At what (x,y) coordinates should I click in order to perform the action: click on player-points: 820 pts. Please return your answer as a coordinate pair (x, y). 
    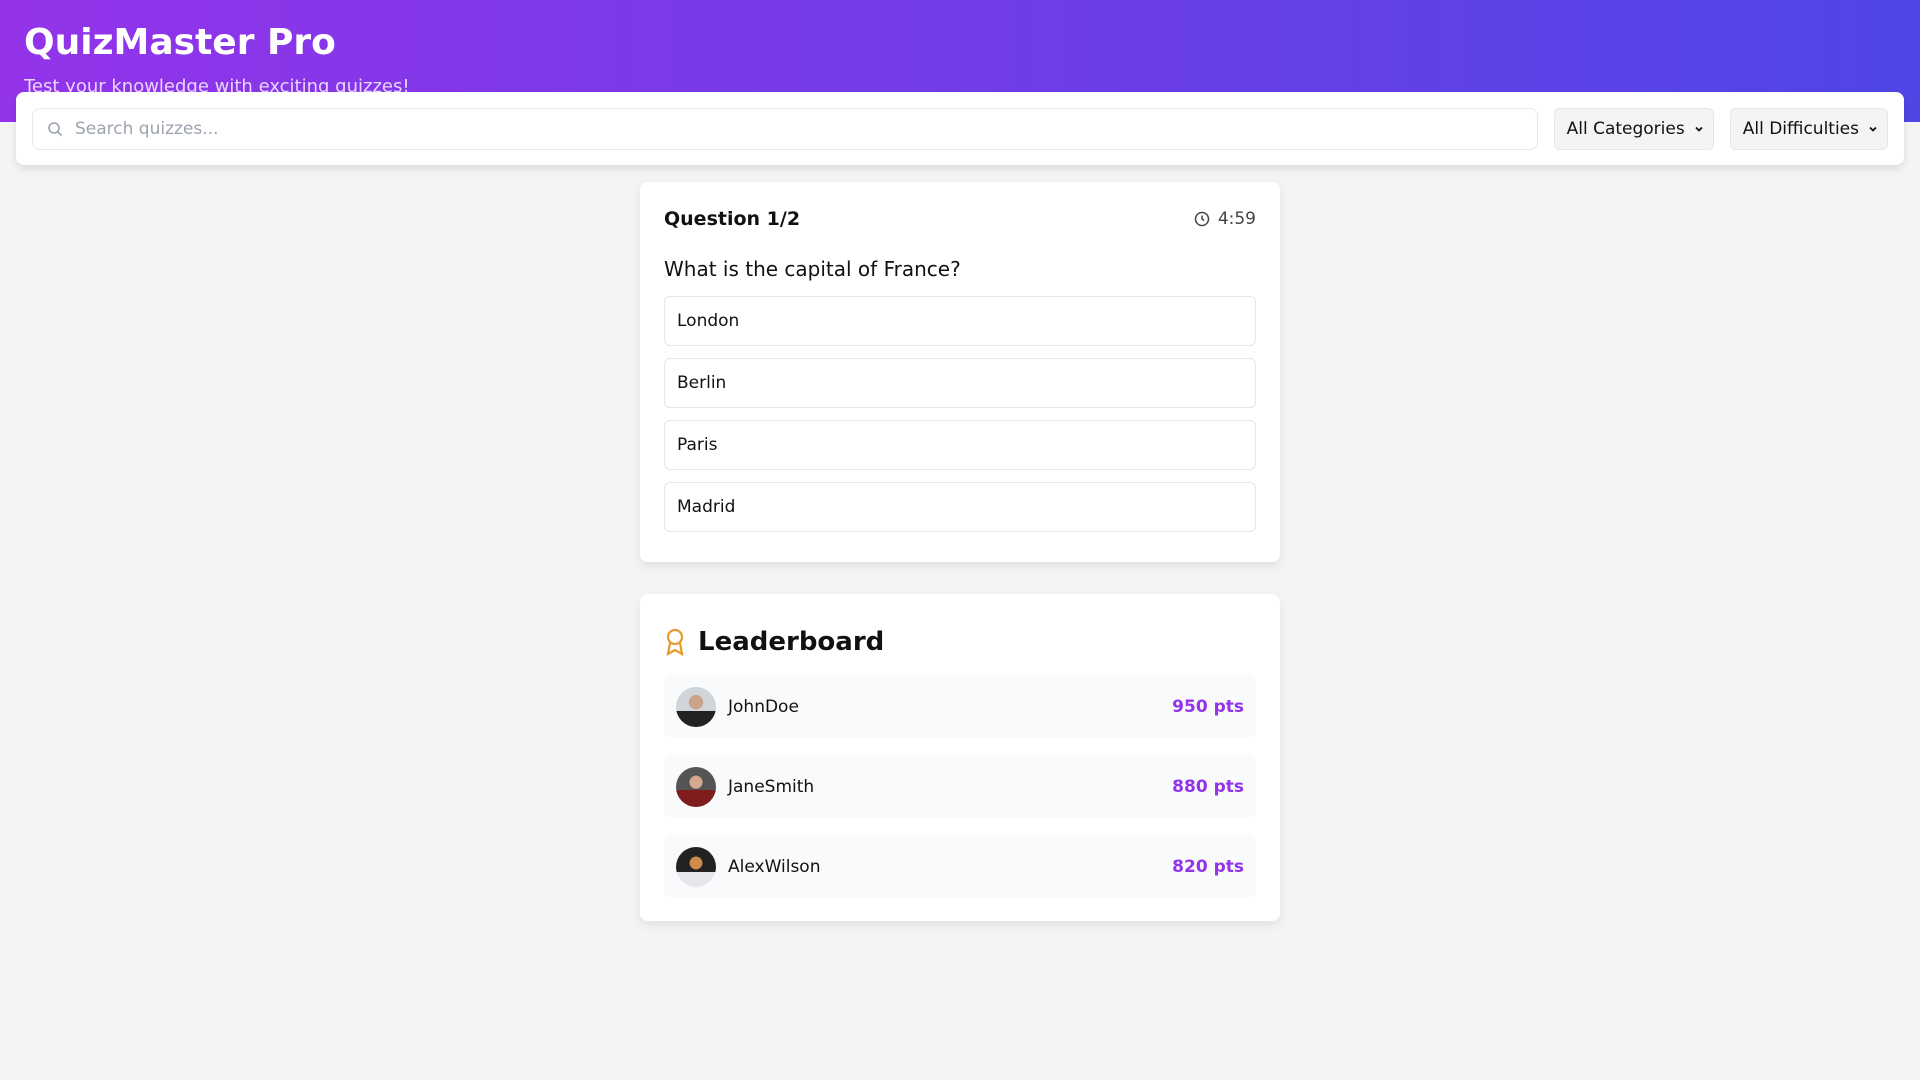
    Looking at the image, I should click on (1208, 866).